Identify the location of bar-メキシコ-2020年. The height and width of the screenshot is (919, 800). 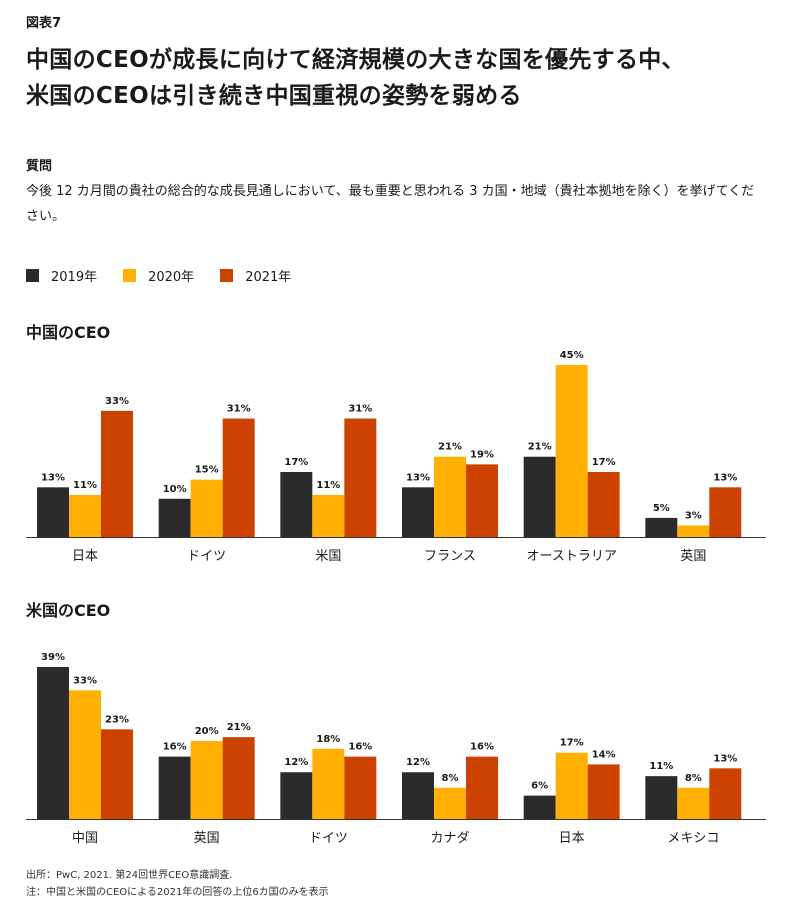
(693, 803).